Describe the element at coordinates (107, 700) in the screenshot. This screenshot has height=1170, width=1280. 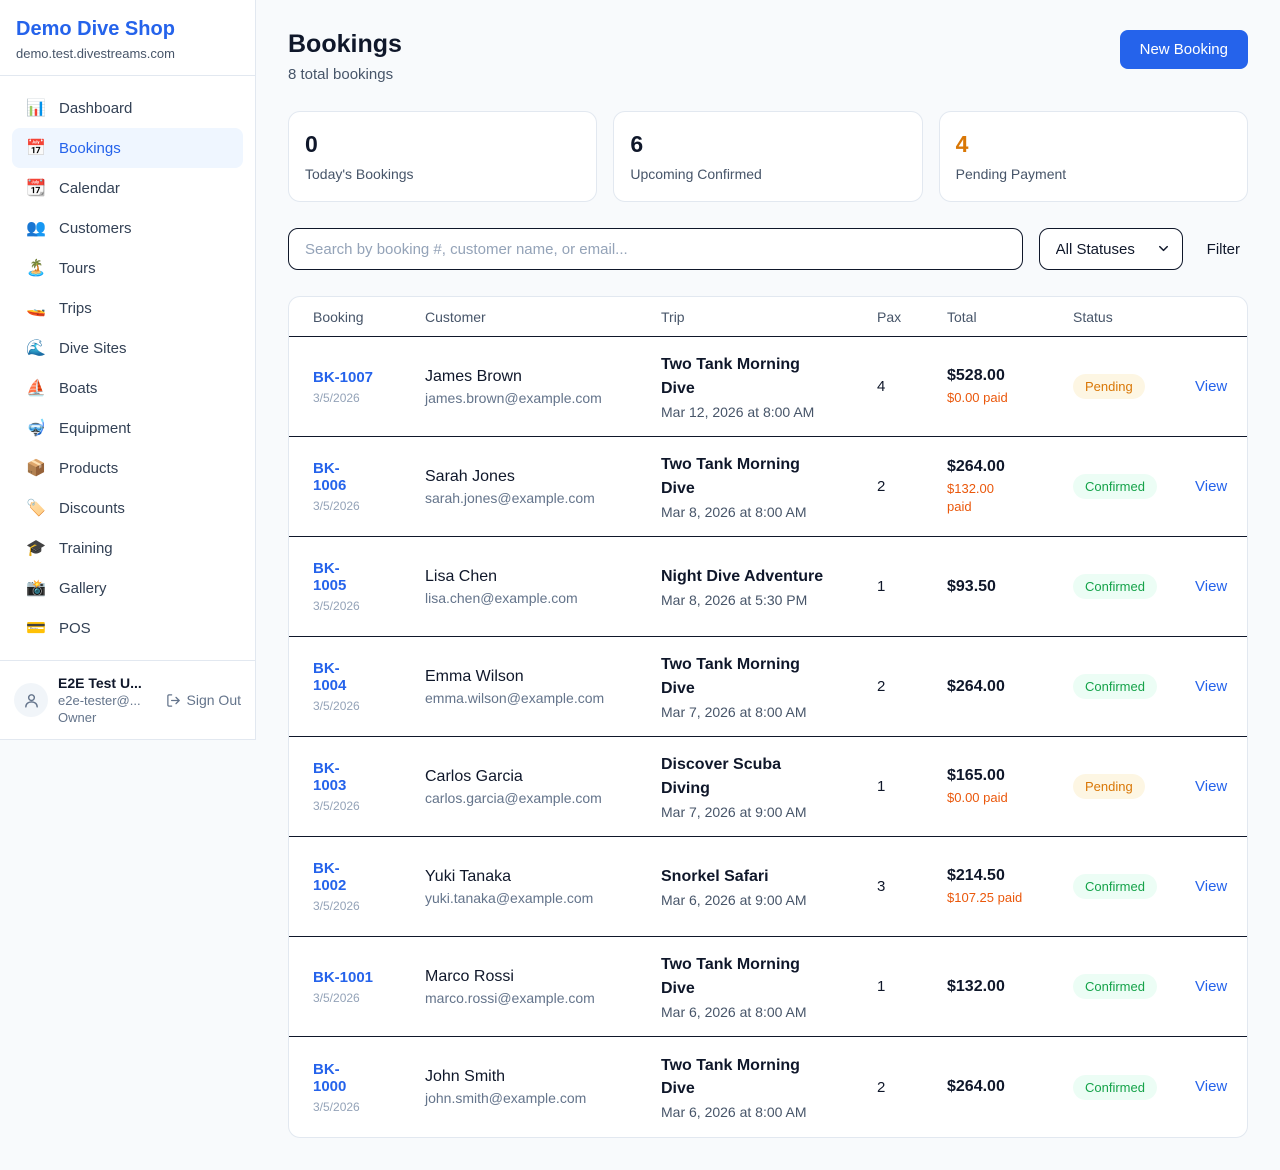
I see `user-info: E2E Test U... e2e-tester@... Owner` at that location.